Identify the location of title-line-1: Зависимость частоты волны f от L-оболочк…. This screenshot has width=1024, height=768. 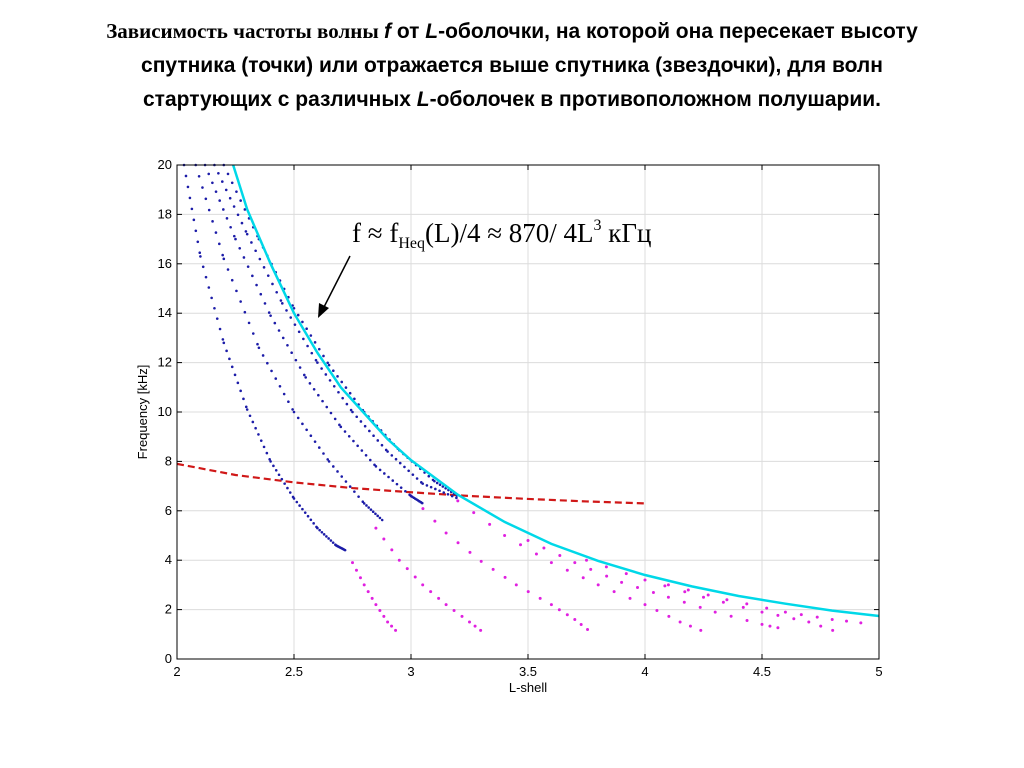
(512, 31).